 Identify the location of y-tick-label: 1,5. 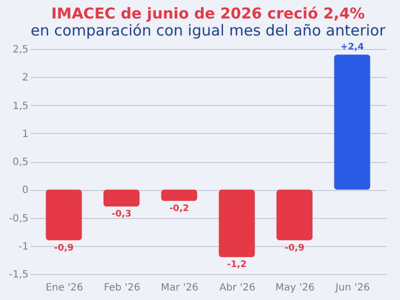
(20, 106).